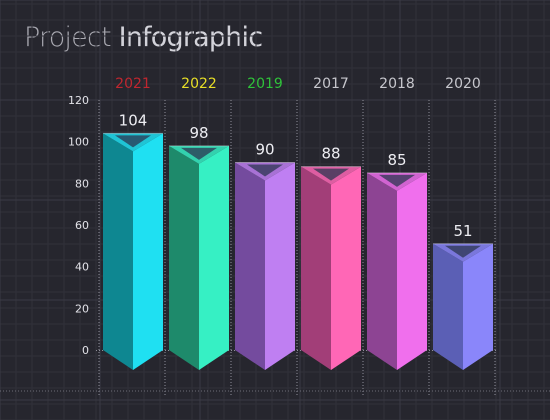  I want to click on data-label: 104, so click(133, 120).